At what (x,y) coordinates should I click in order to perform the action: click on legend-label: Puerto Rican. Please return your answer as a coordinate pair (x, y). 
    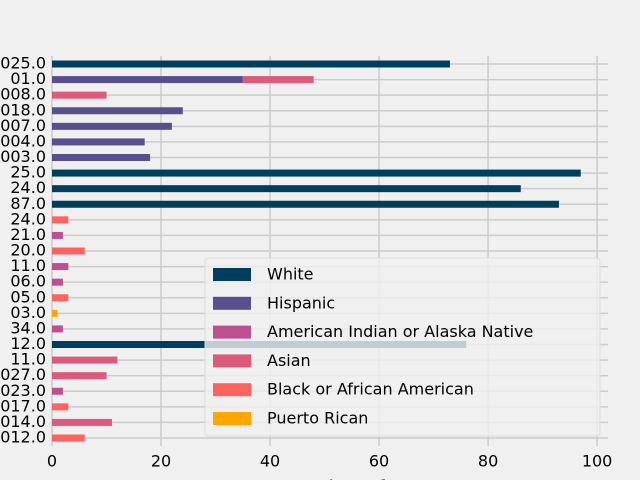
    Looking at the image, I should click on (317, 418).